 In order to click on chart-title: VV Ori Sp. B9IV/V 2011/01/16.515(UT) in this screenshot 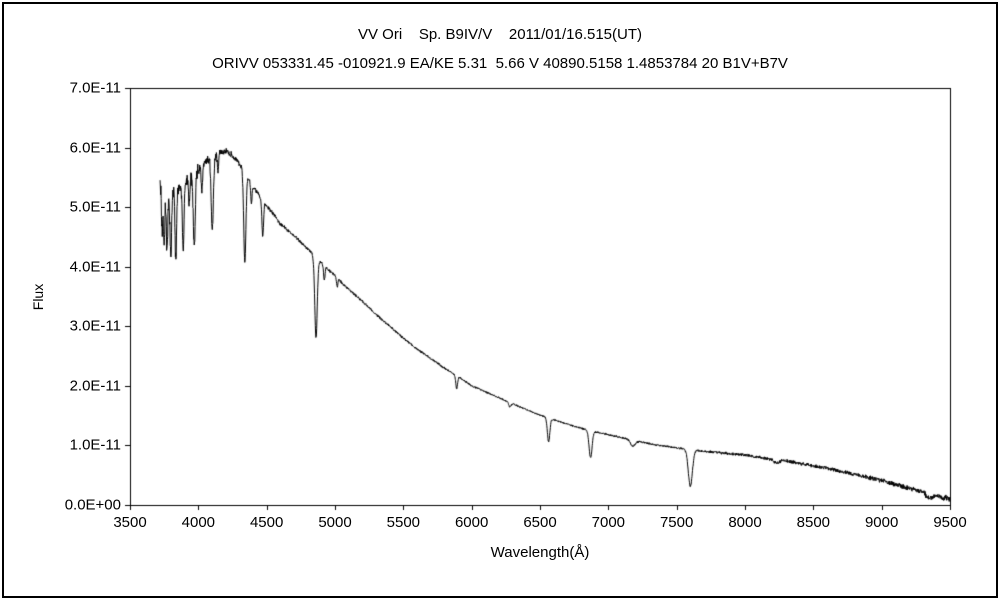, I will do `click(500, 34)`.